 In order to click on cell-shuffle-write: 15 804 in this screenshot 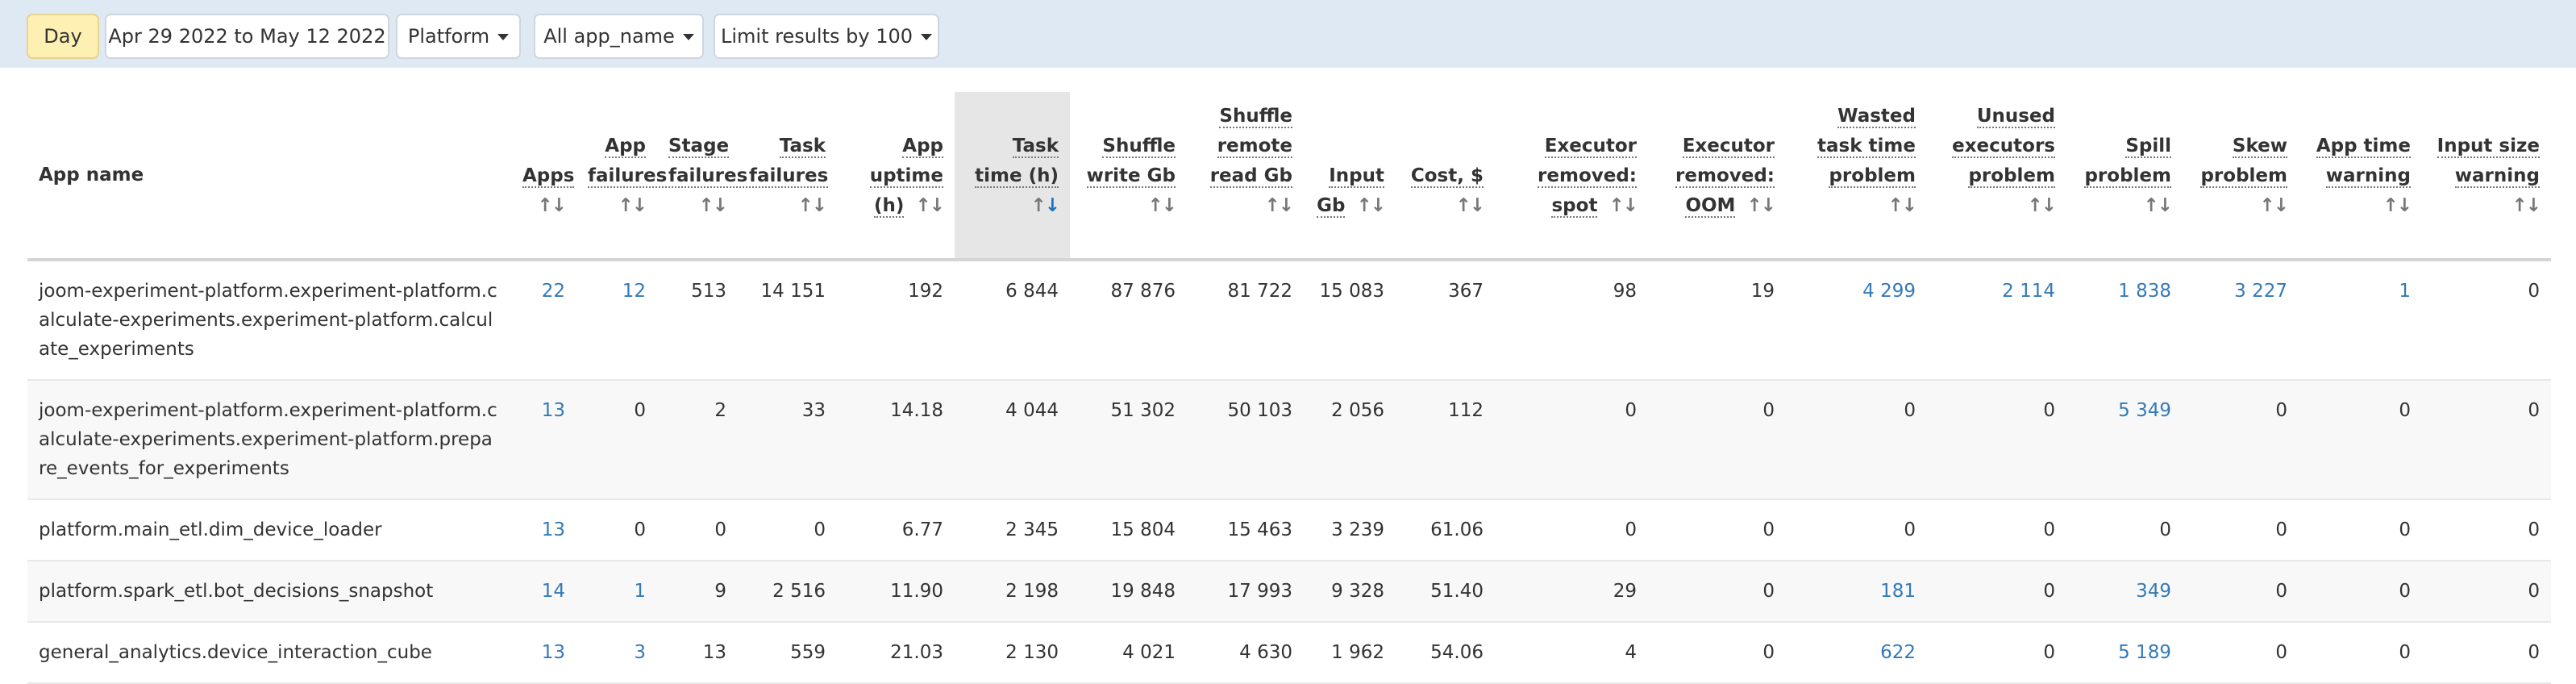, I will do `click(1129, 530)`.